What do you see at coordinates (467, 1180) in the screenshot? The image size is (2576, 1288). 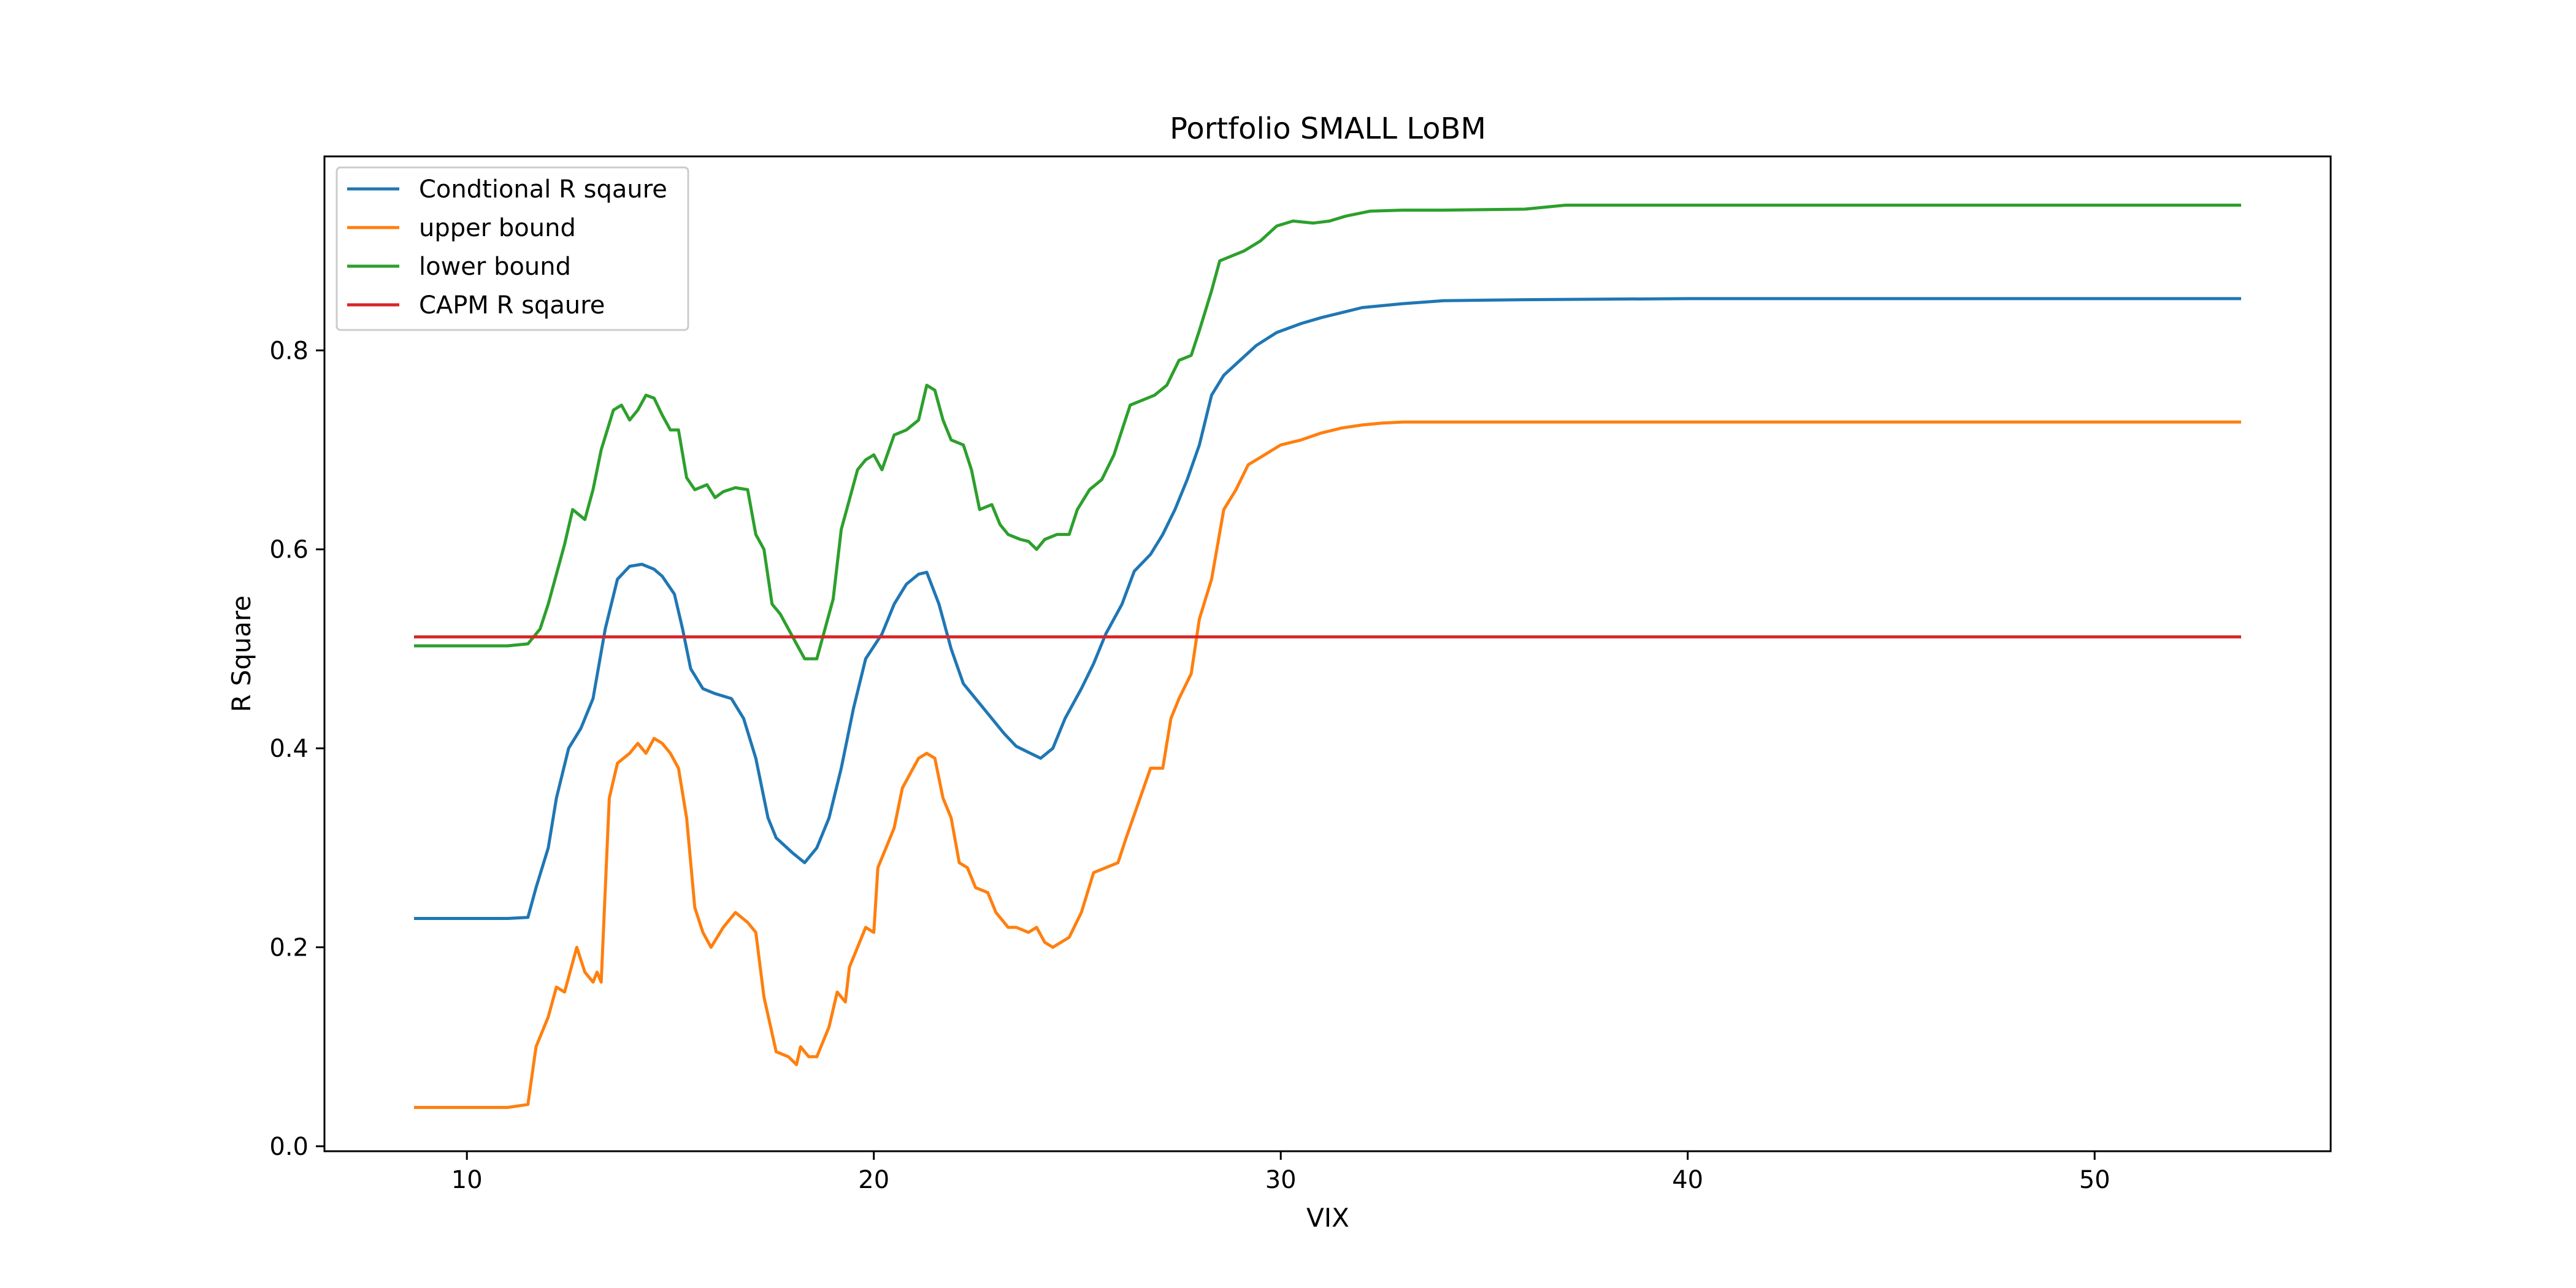 I see `x-tick-label: 10` at bounding box center [467, 1180].